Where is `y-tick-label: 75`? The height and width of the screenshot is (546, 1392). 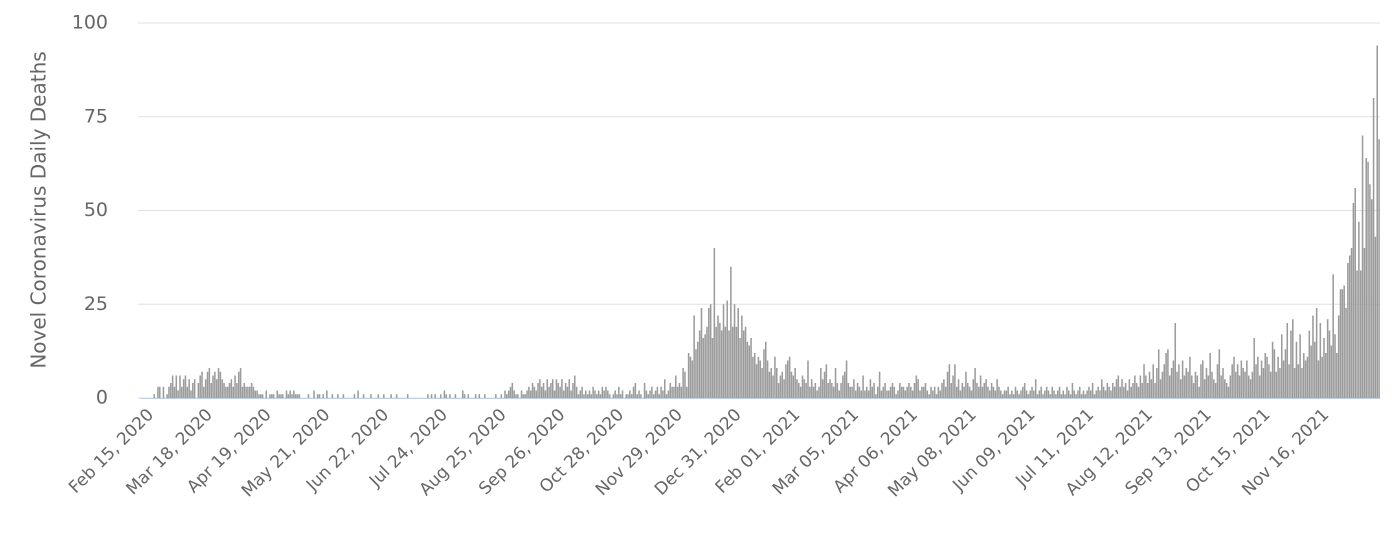 y-tick-label: 75 is located at coordinates (96, 116).